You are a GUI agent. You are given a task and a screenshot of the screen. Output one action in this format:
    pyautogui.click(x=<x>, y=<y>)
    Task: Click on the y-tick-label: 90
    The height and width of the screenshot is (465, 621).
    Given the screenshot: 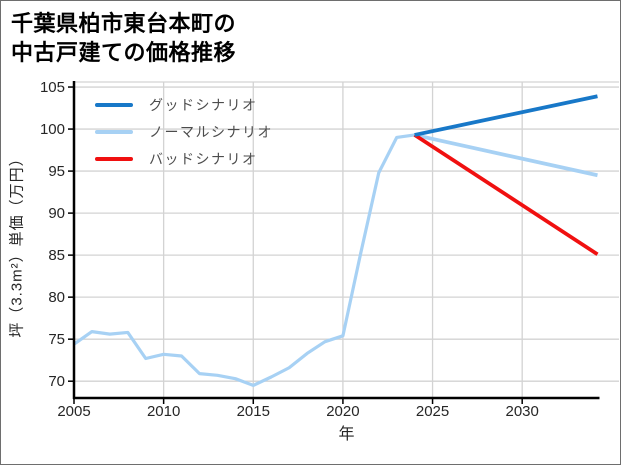 What is the action you would take?
    pyautogui.click(x=56, y=213)
    